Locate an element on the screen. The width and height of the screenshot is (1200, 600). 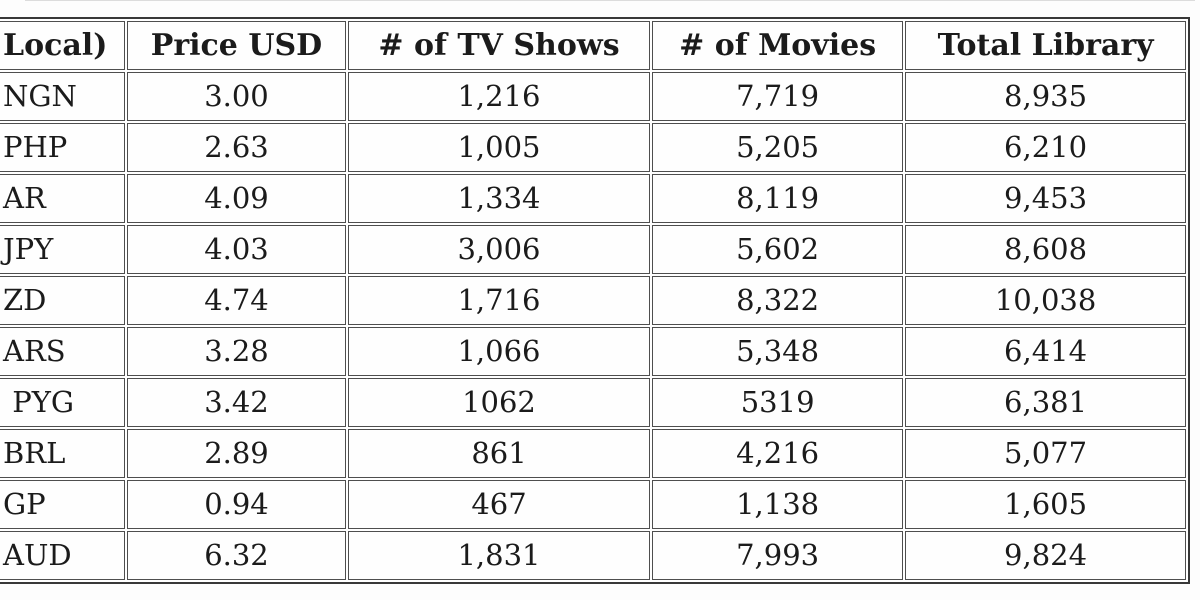
cell-total-library: 1,605 is located at coordinates (1045, 504).